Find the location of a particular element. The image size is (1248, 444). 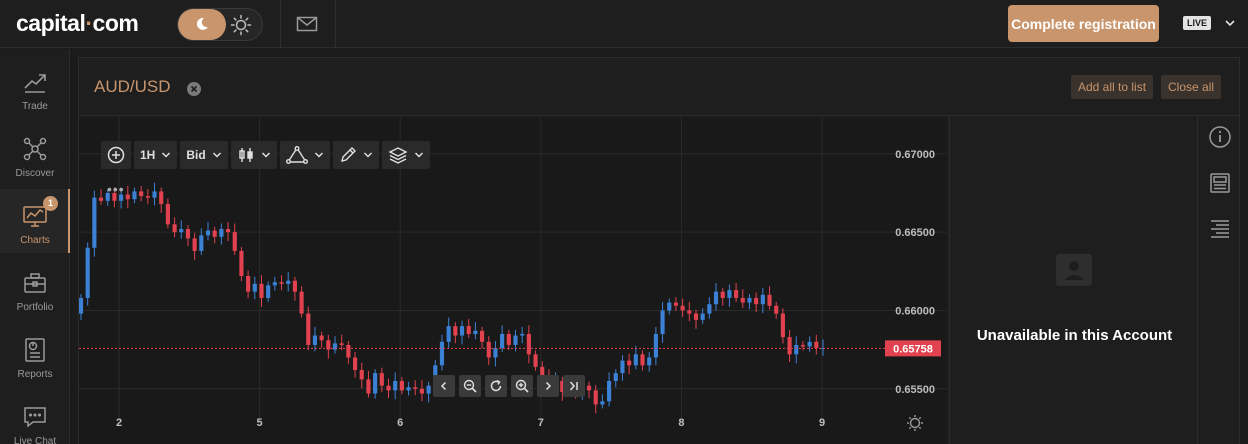

capital-com-logo: capital·com is located at coordinates (77, 23).